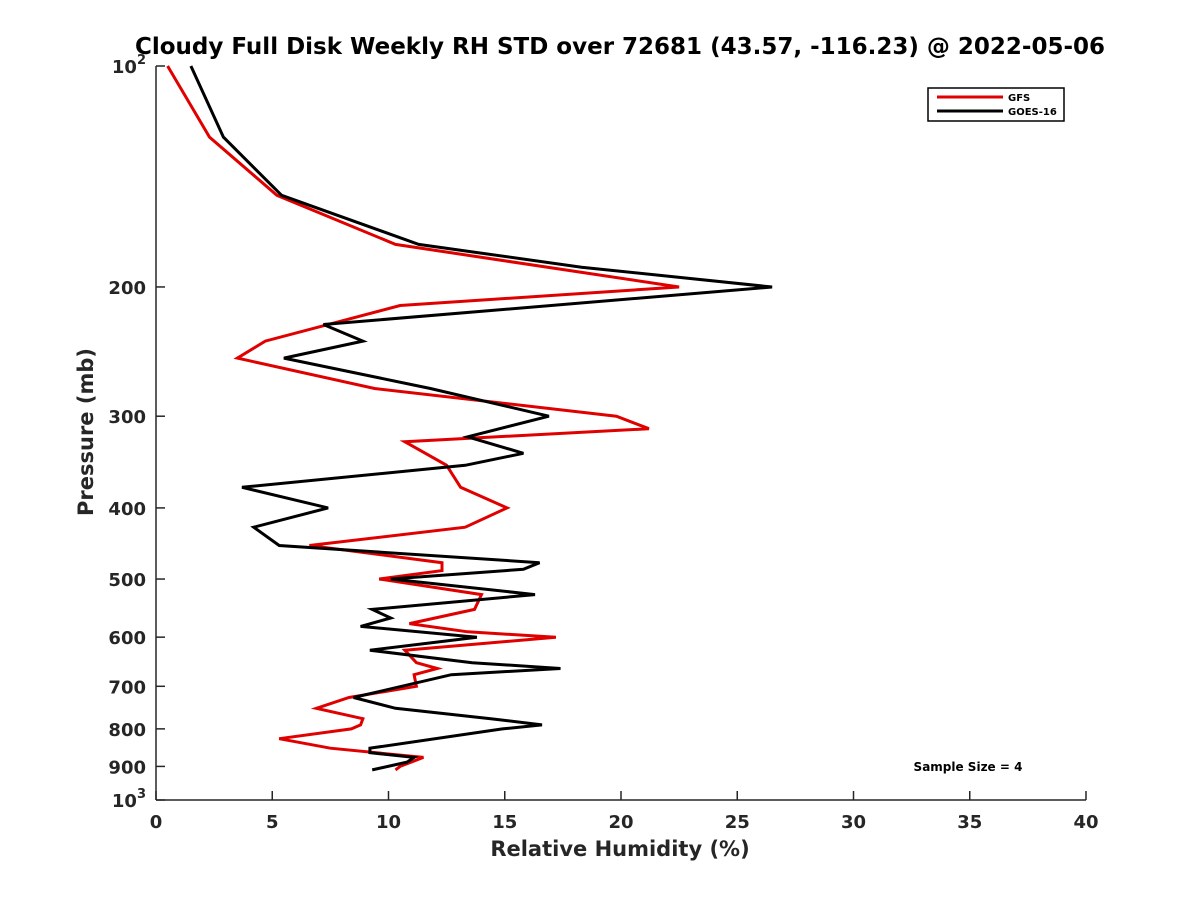 This screenshot has width=1200, height=904. Describe the element at coordinates (272, 822) in the screenshot. I see `x-tick-label: 5` at that location.